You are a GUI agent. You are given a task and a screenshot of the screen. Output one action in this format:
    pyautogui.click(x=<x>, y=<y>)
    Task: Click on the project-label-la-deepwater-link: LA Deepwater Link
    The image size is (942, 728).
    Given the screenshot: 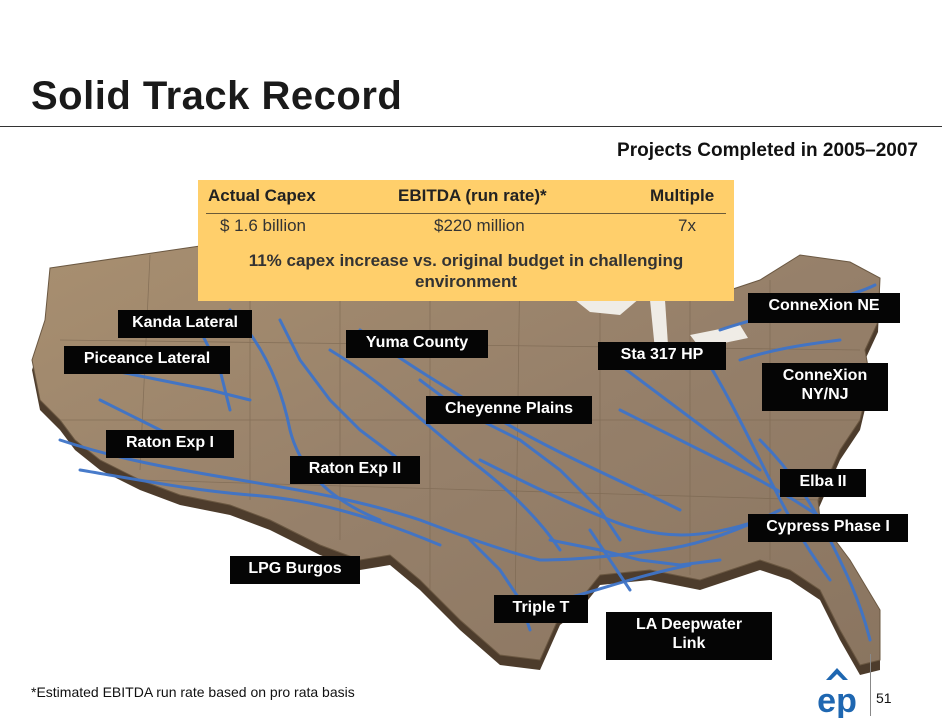 What is the action you would take?
    pyautogui.click(x=689, y=636)
    